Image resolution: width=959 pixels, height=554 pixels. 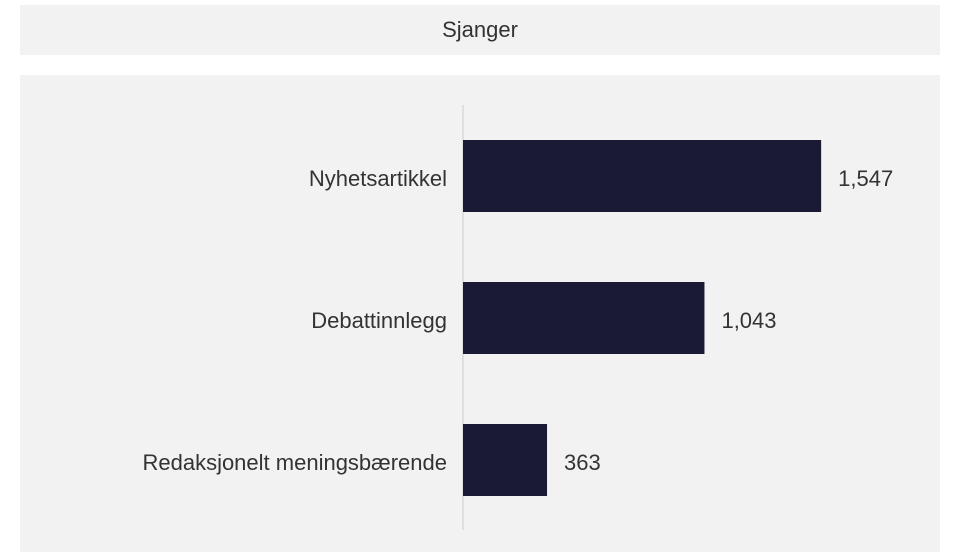 What do you see at coordinates (378, 178) in the screenshot?
I see `category-label: Nyhetsartikkel` at bounding box center [378, 178].